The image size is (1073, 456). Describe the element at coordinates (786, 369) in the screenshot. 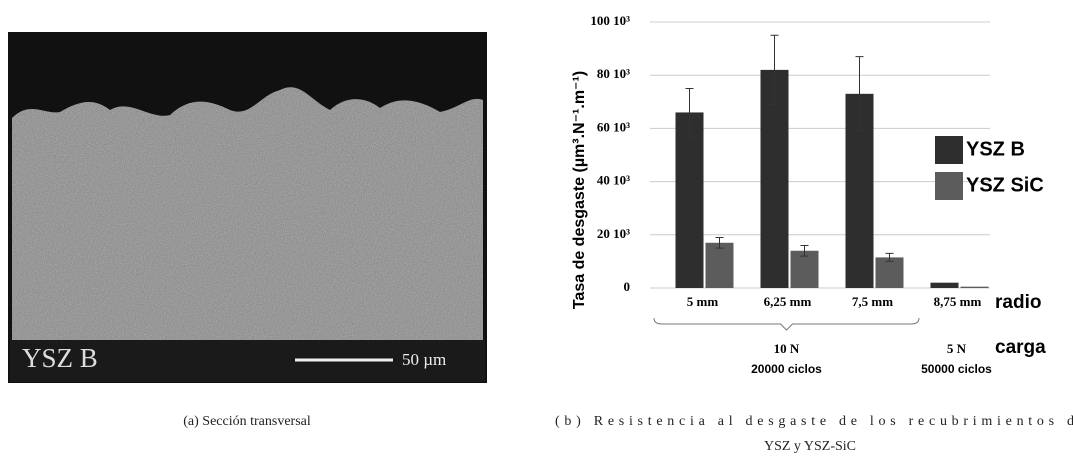

I see `group-cycles: 20000 ciclos` at that location.